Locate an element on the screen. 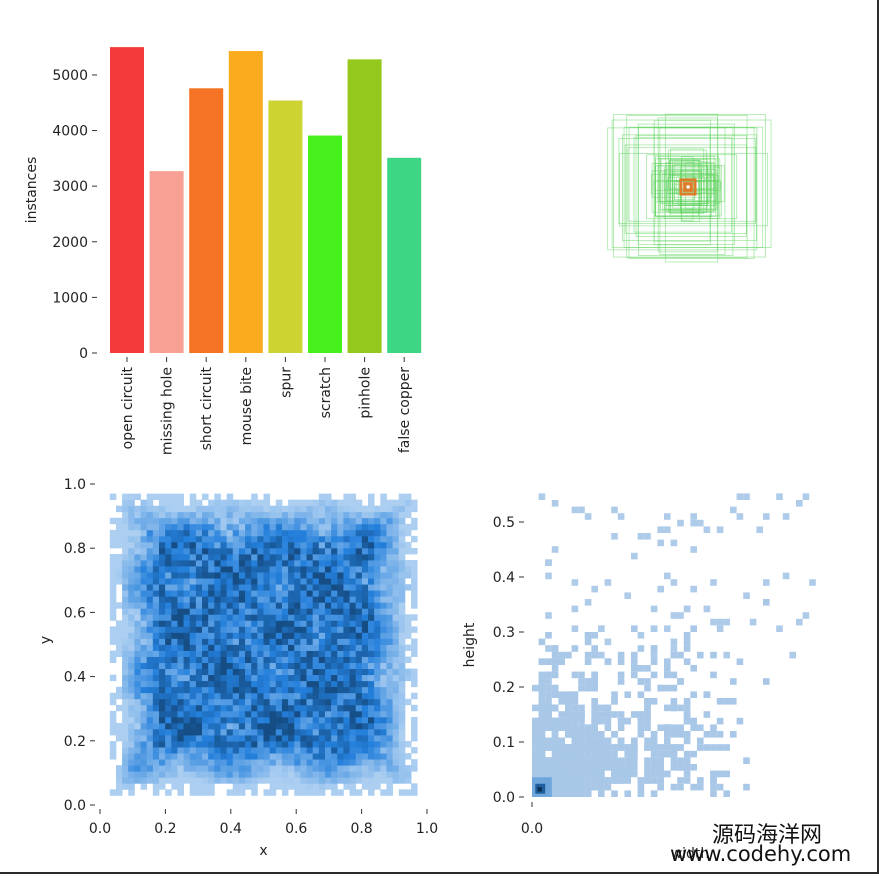  x-tick-label: mouse bite is located at coordinates (247, 406).